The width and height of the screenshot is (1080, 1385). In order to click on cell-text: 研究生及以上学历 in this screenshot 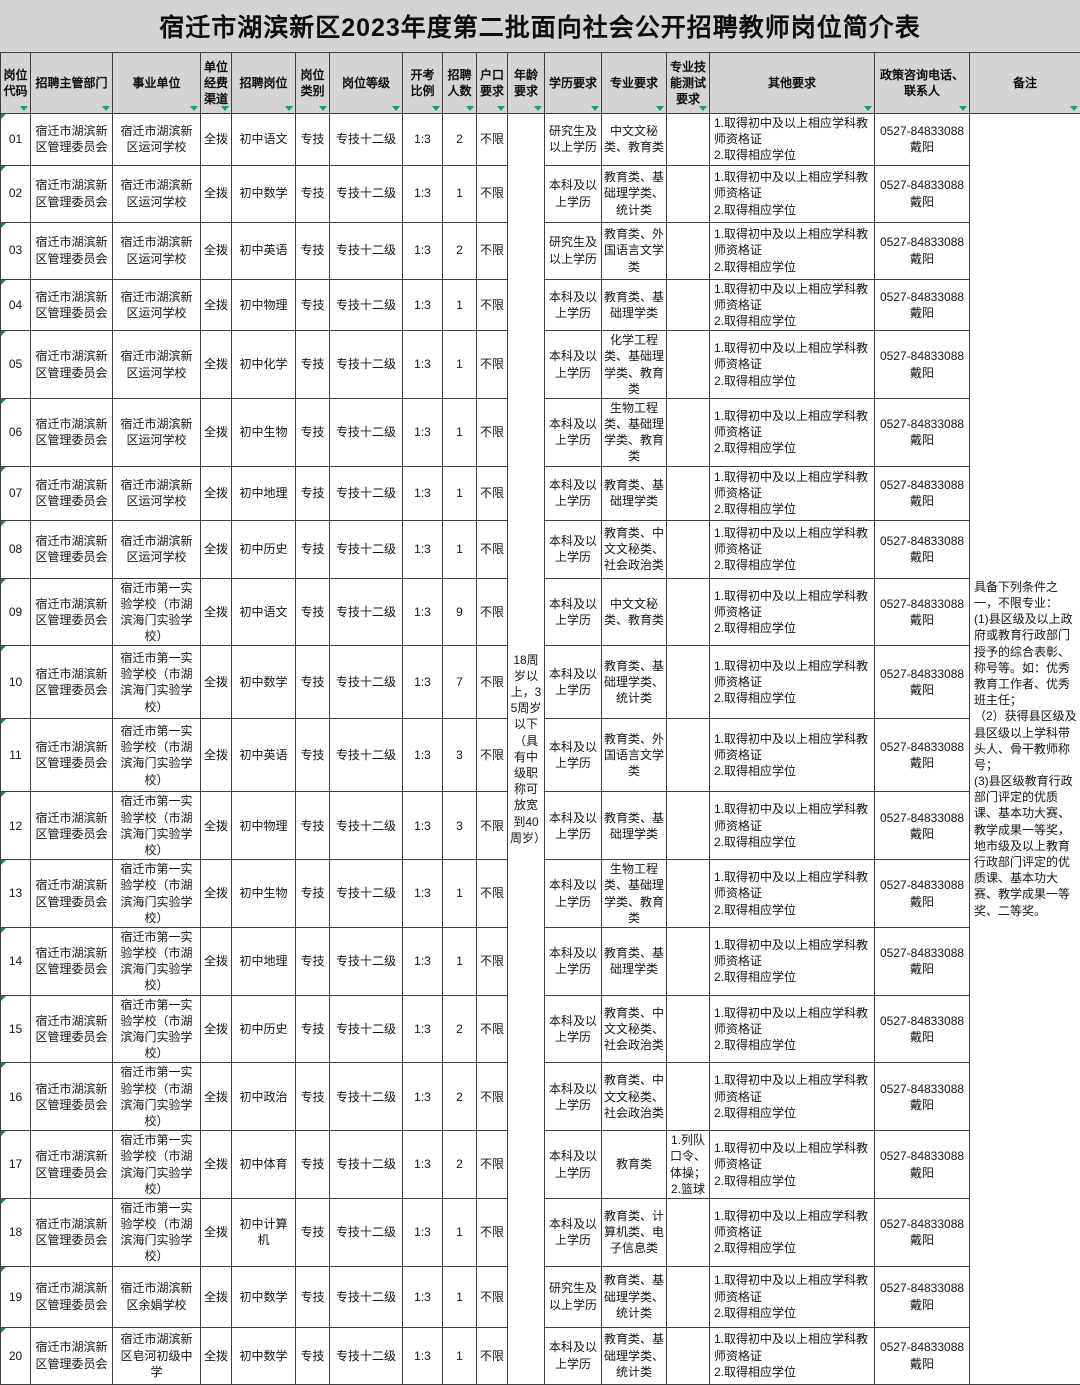, I will do `click(573, 139)`.